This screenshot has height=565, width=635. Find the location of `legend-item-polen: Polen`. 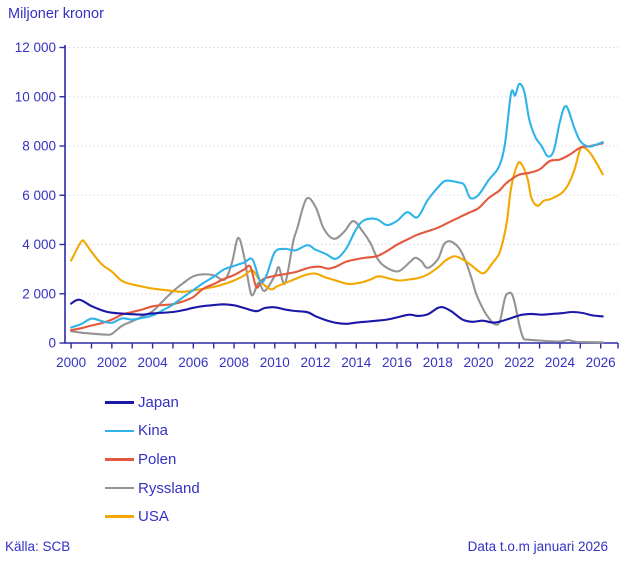

legend-item-polen: Polen is located at coordinates (152, 459).